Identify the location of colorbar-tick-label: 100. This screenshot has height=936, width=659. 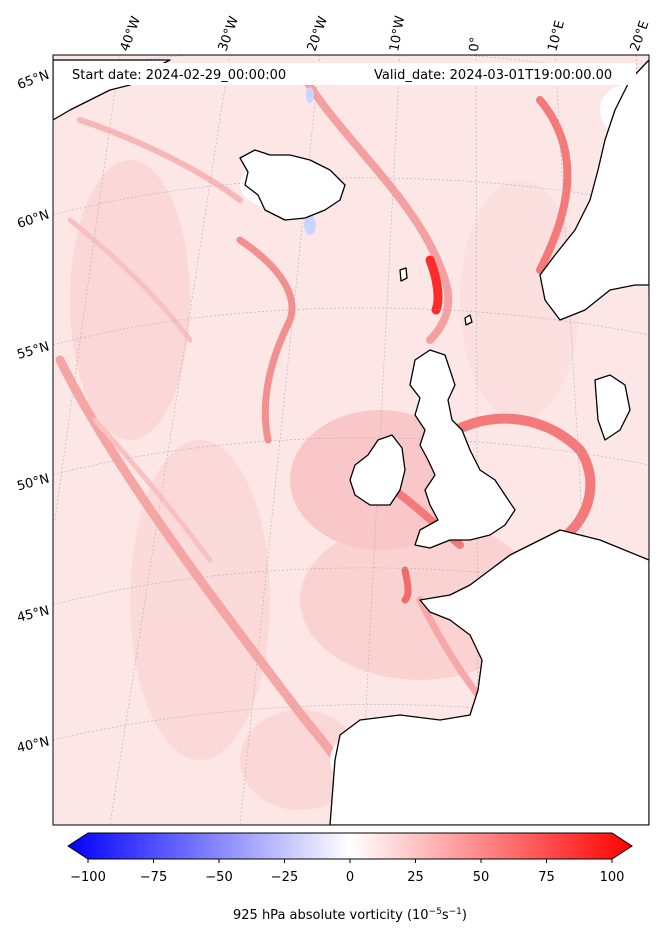
(612, 877).